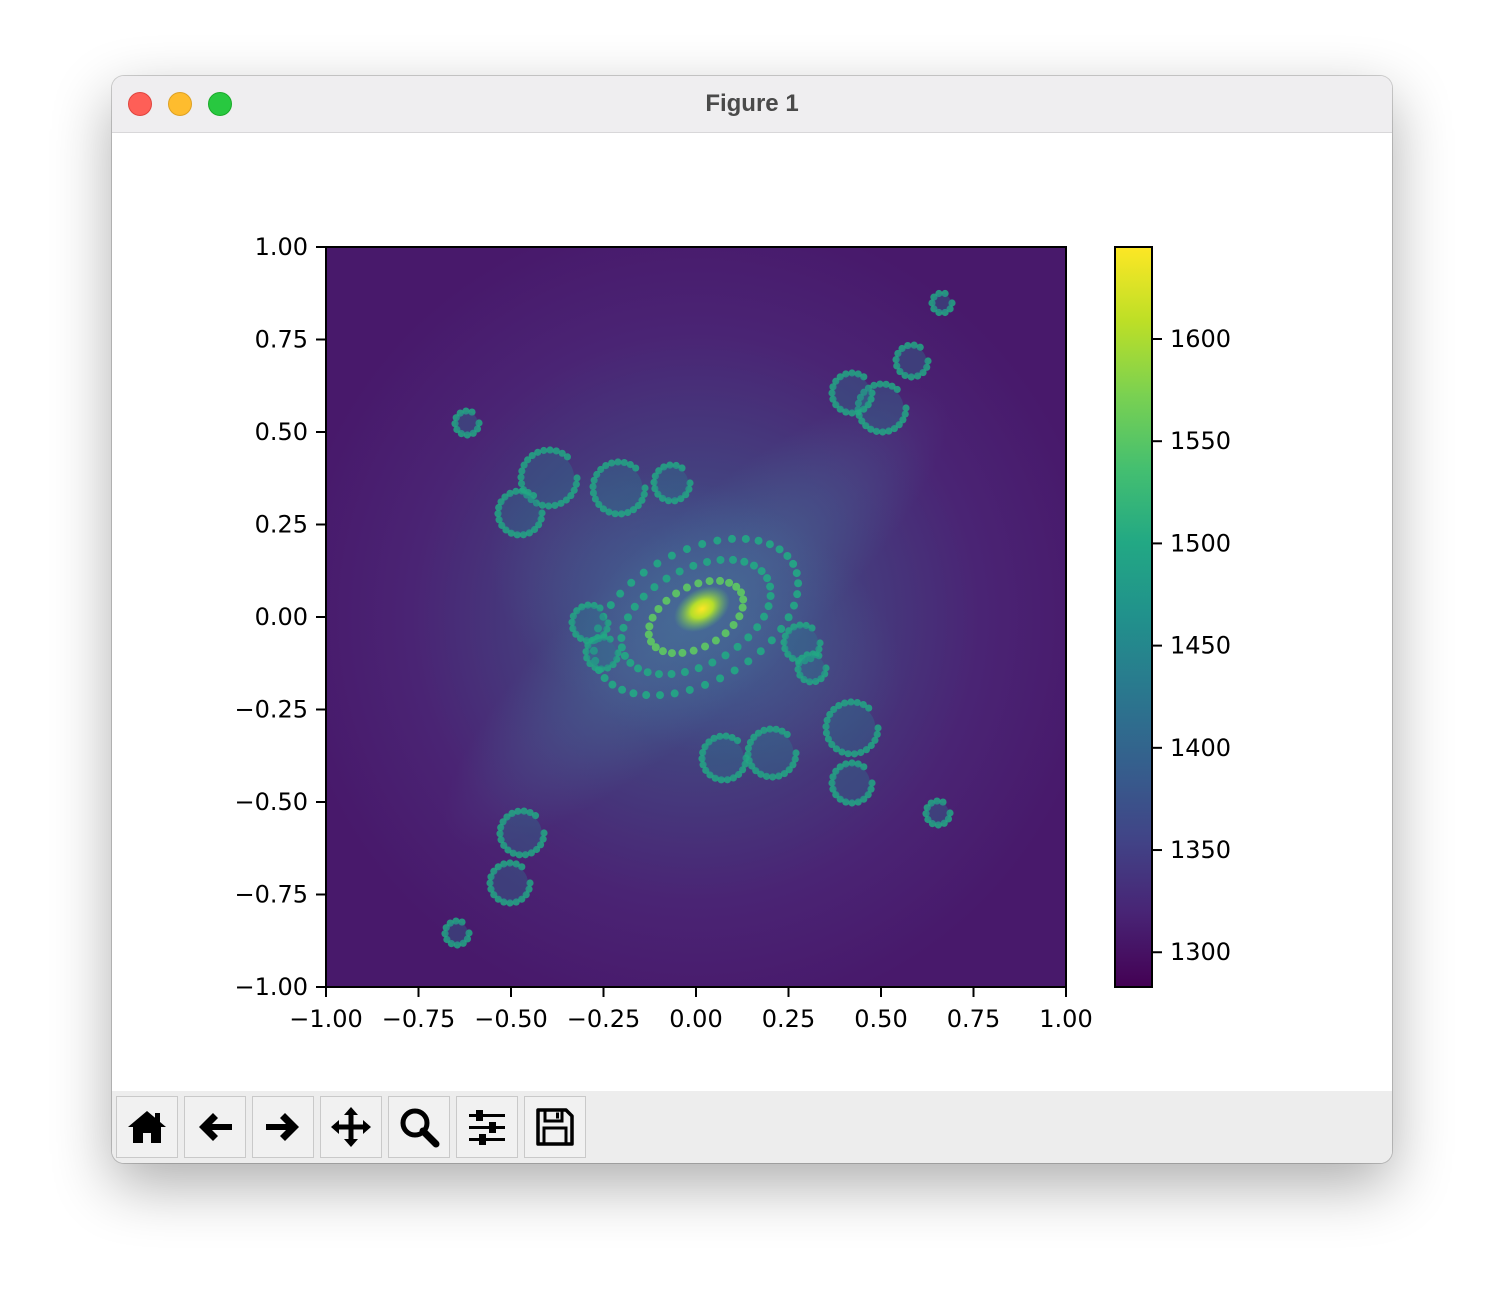  I want to click on x-tick-label: −0.50, so click(511, 1019).